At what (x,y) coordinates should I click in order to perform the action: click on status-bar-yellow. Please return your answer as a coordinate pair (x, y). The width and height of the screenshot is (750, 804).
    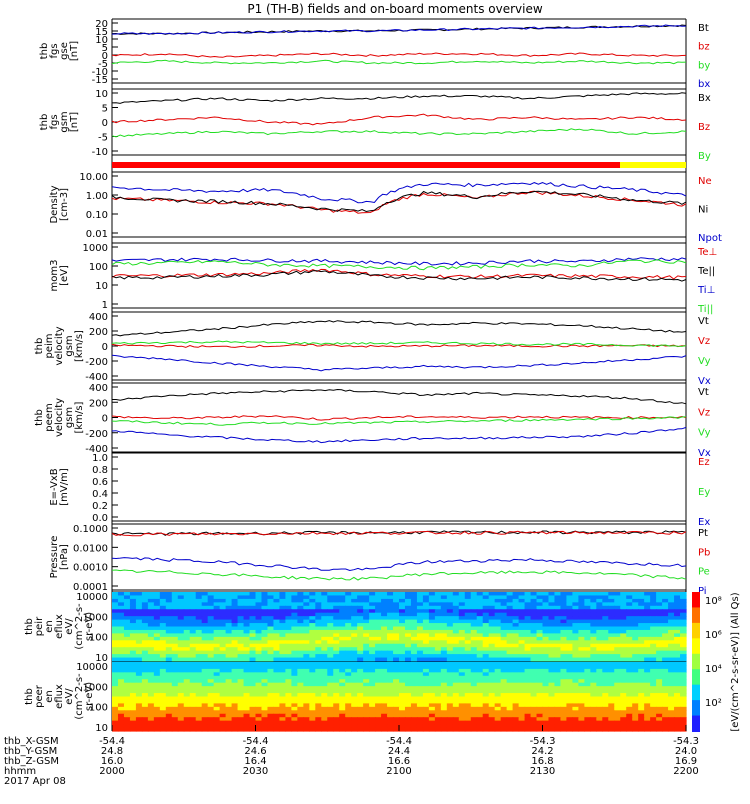
    Looking at the image, I should click on (653, 165).